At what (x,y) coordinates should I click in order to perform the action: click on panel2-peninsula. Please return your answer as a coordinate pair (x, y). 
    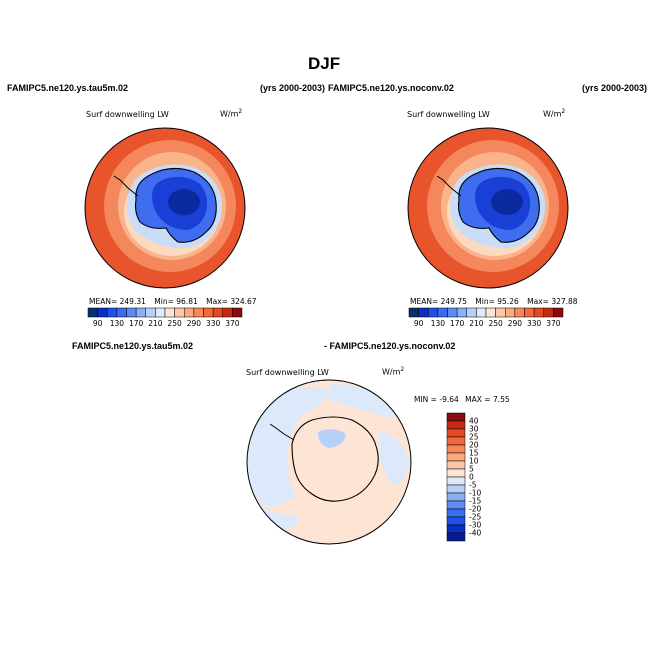
    Looking at the image, I should click on (449, 186).